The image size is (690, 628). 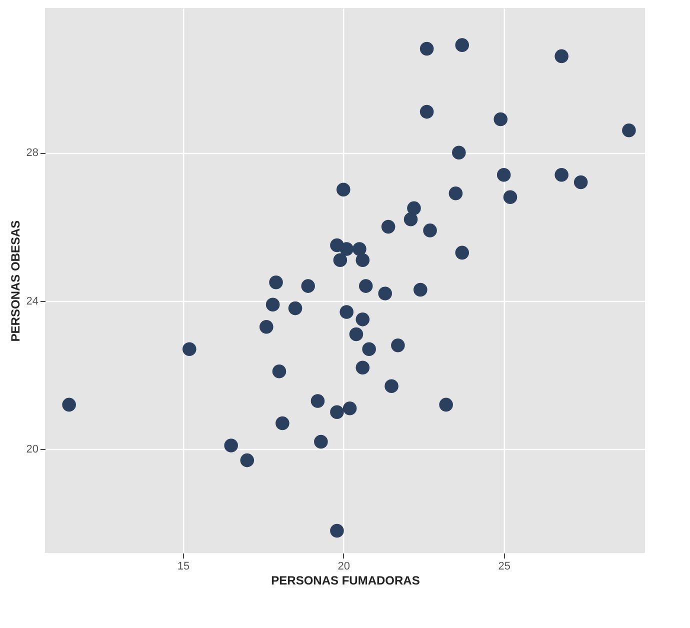 I want to click on x-axis-title: PERSONAS FUMADORAS, so click(x=345, y=581).